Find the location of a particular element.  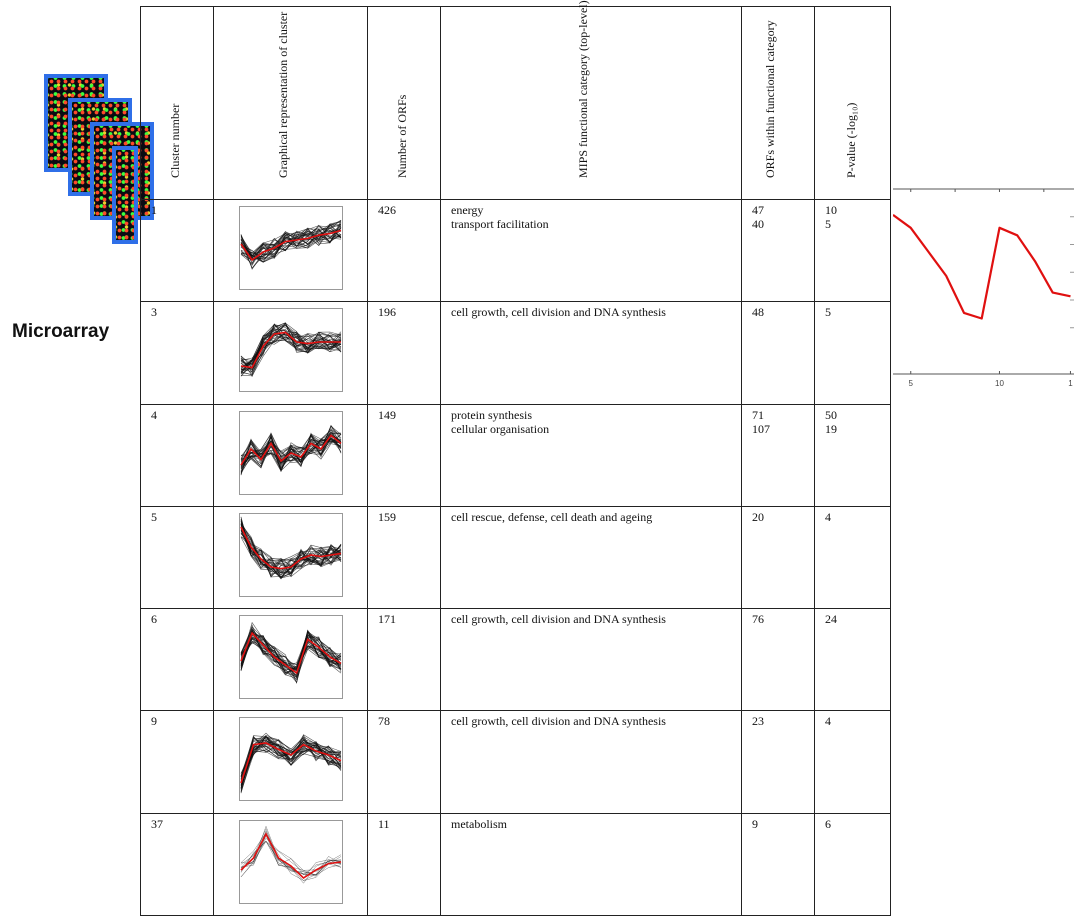

p-value-cell: 6 is located at coordinates (852, 864).